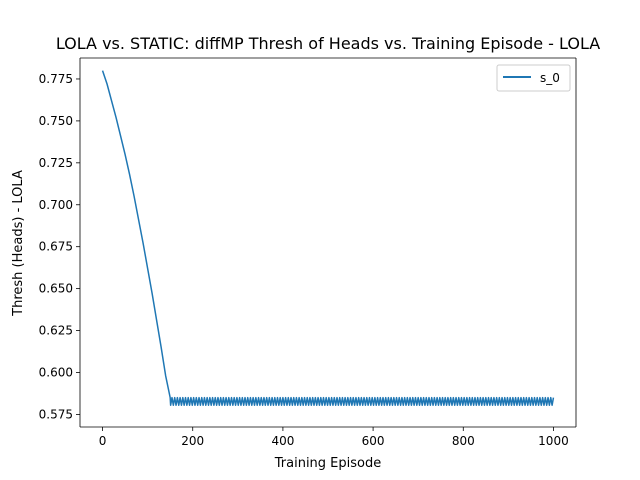  Describe the element at coordinates (192, 441) in the screenshot. I see `x-tick-label: 200` at that location.